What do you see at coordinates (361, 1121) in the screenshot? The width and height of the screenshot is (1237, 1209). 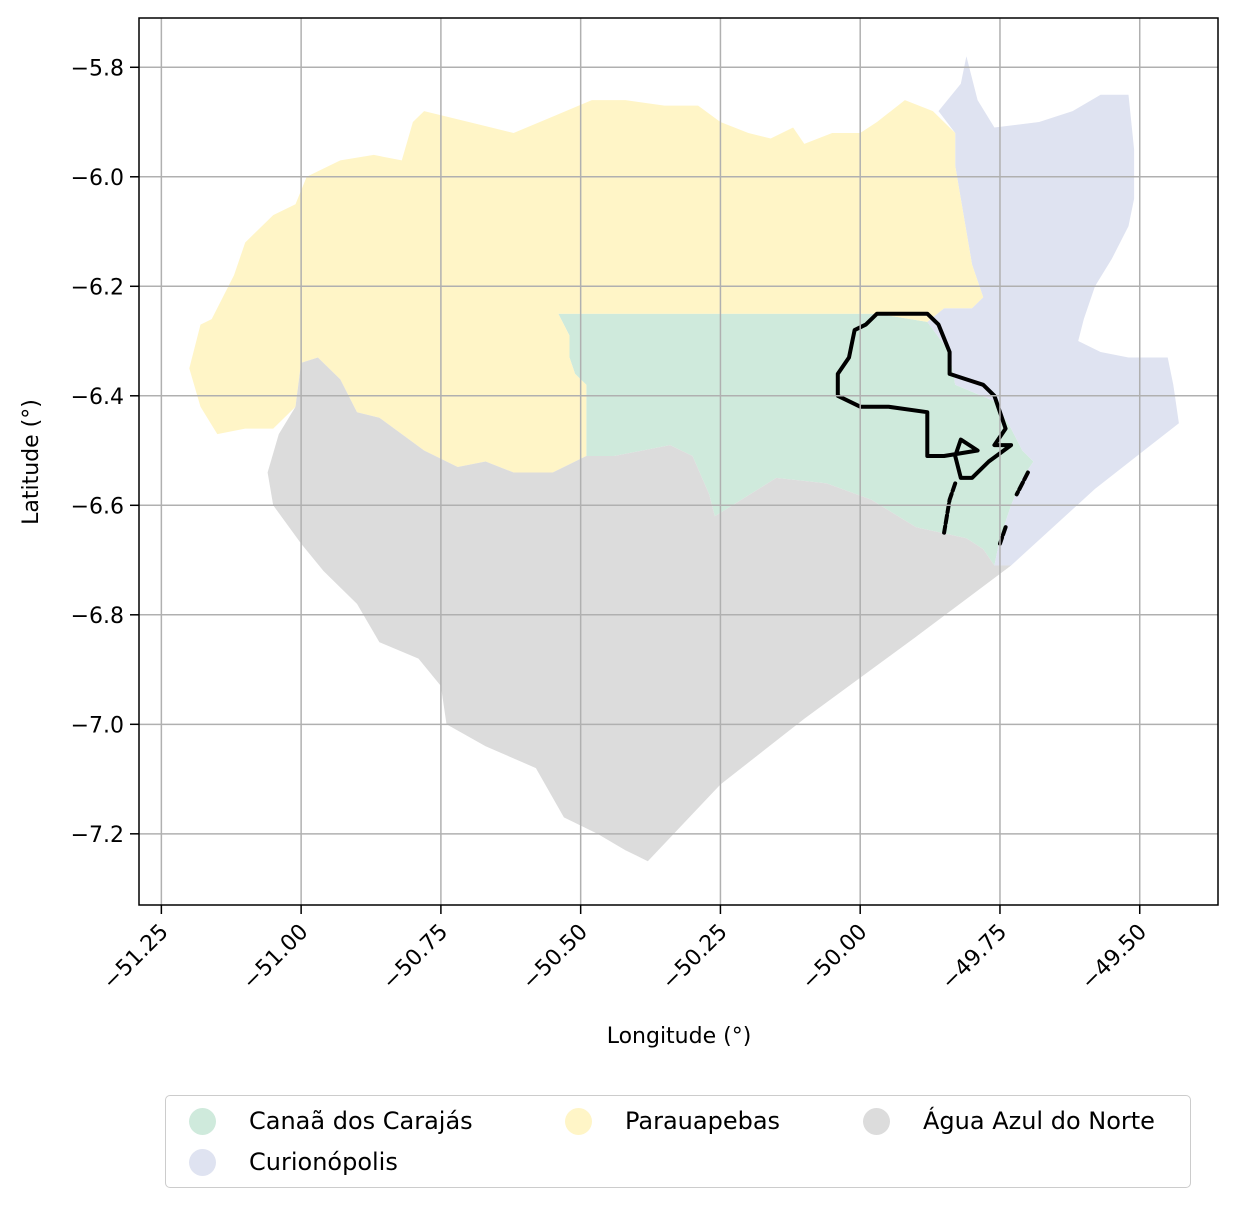 I see `legend-label-canaa: Canaã dos Carajás` at bounding box center [361, 1121].